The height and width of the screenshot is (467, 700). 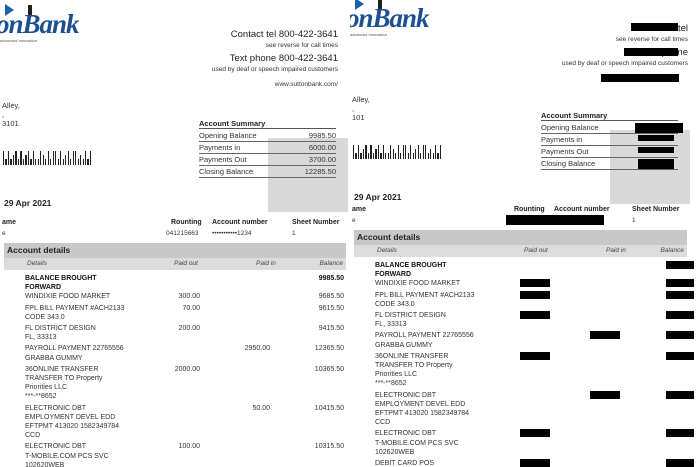 I want to click on summary-row: Payments in 6000.00, so click(x=267, y=148).